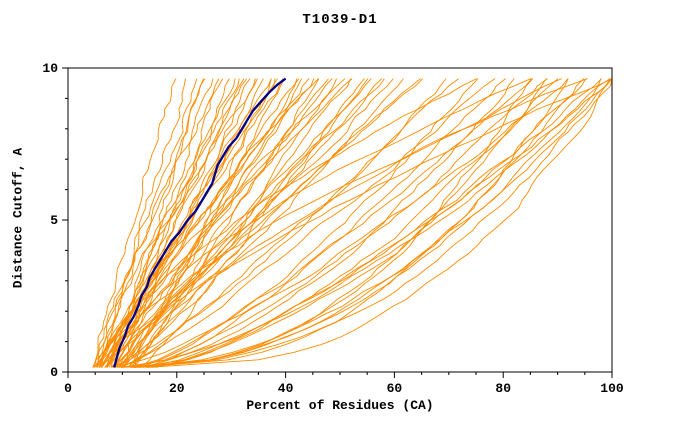 This screenshot has width=680, height=440. Describe the element at coordinates (177, 388) in the screenshot. I see `svg-text: 20` at that location.